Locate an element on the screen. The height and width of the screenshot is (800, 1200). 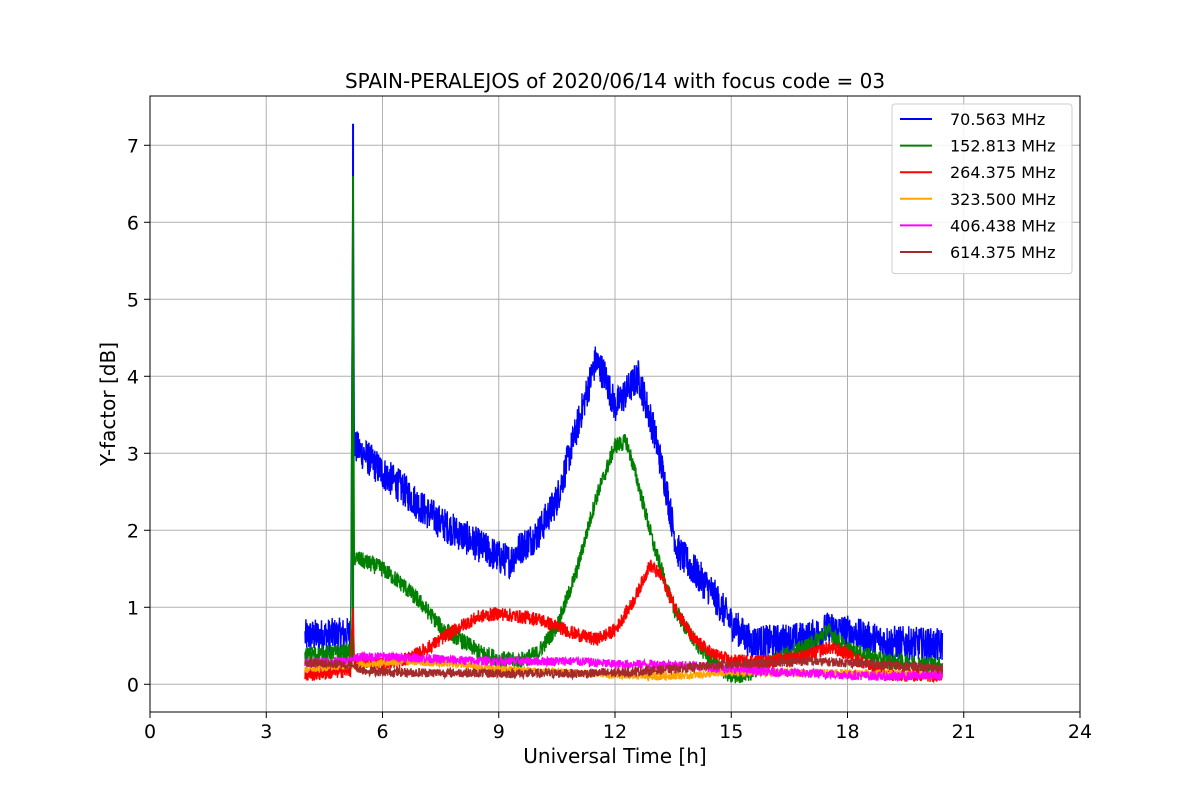
legend-box is located at coordinates (982, 189).